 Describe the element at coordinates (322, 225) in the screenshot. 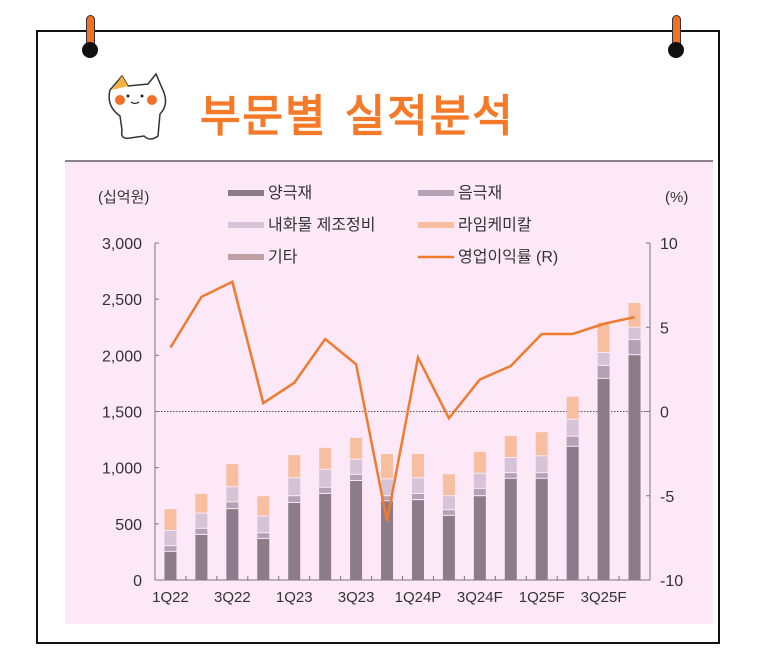

I see `legend-label: 내화물 제조정비` at that location.